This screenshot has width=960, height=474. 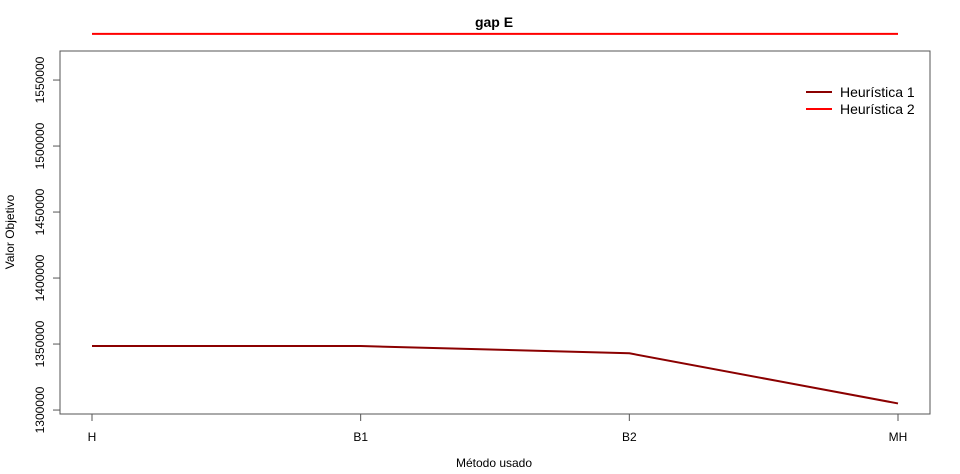 What do you see at coordinates (40, 79) in the screenshot?
I see `y-tick-label: 1550000` at bounding box center [40, 79].